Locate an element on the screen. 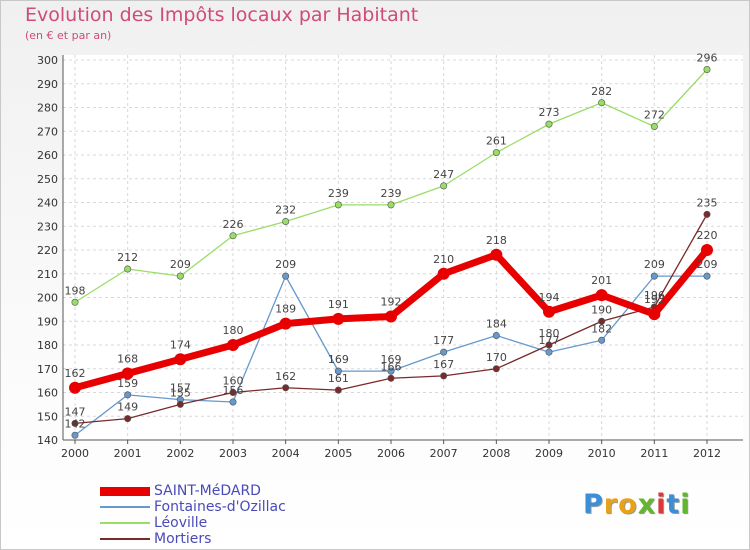 This screenshot has height=550, width=750. y-tick-label: 260 is located at coordinates (47, 155).